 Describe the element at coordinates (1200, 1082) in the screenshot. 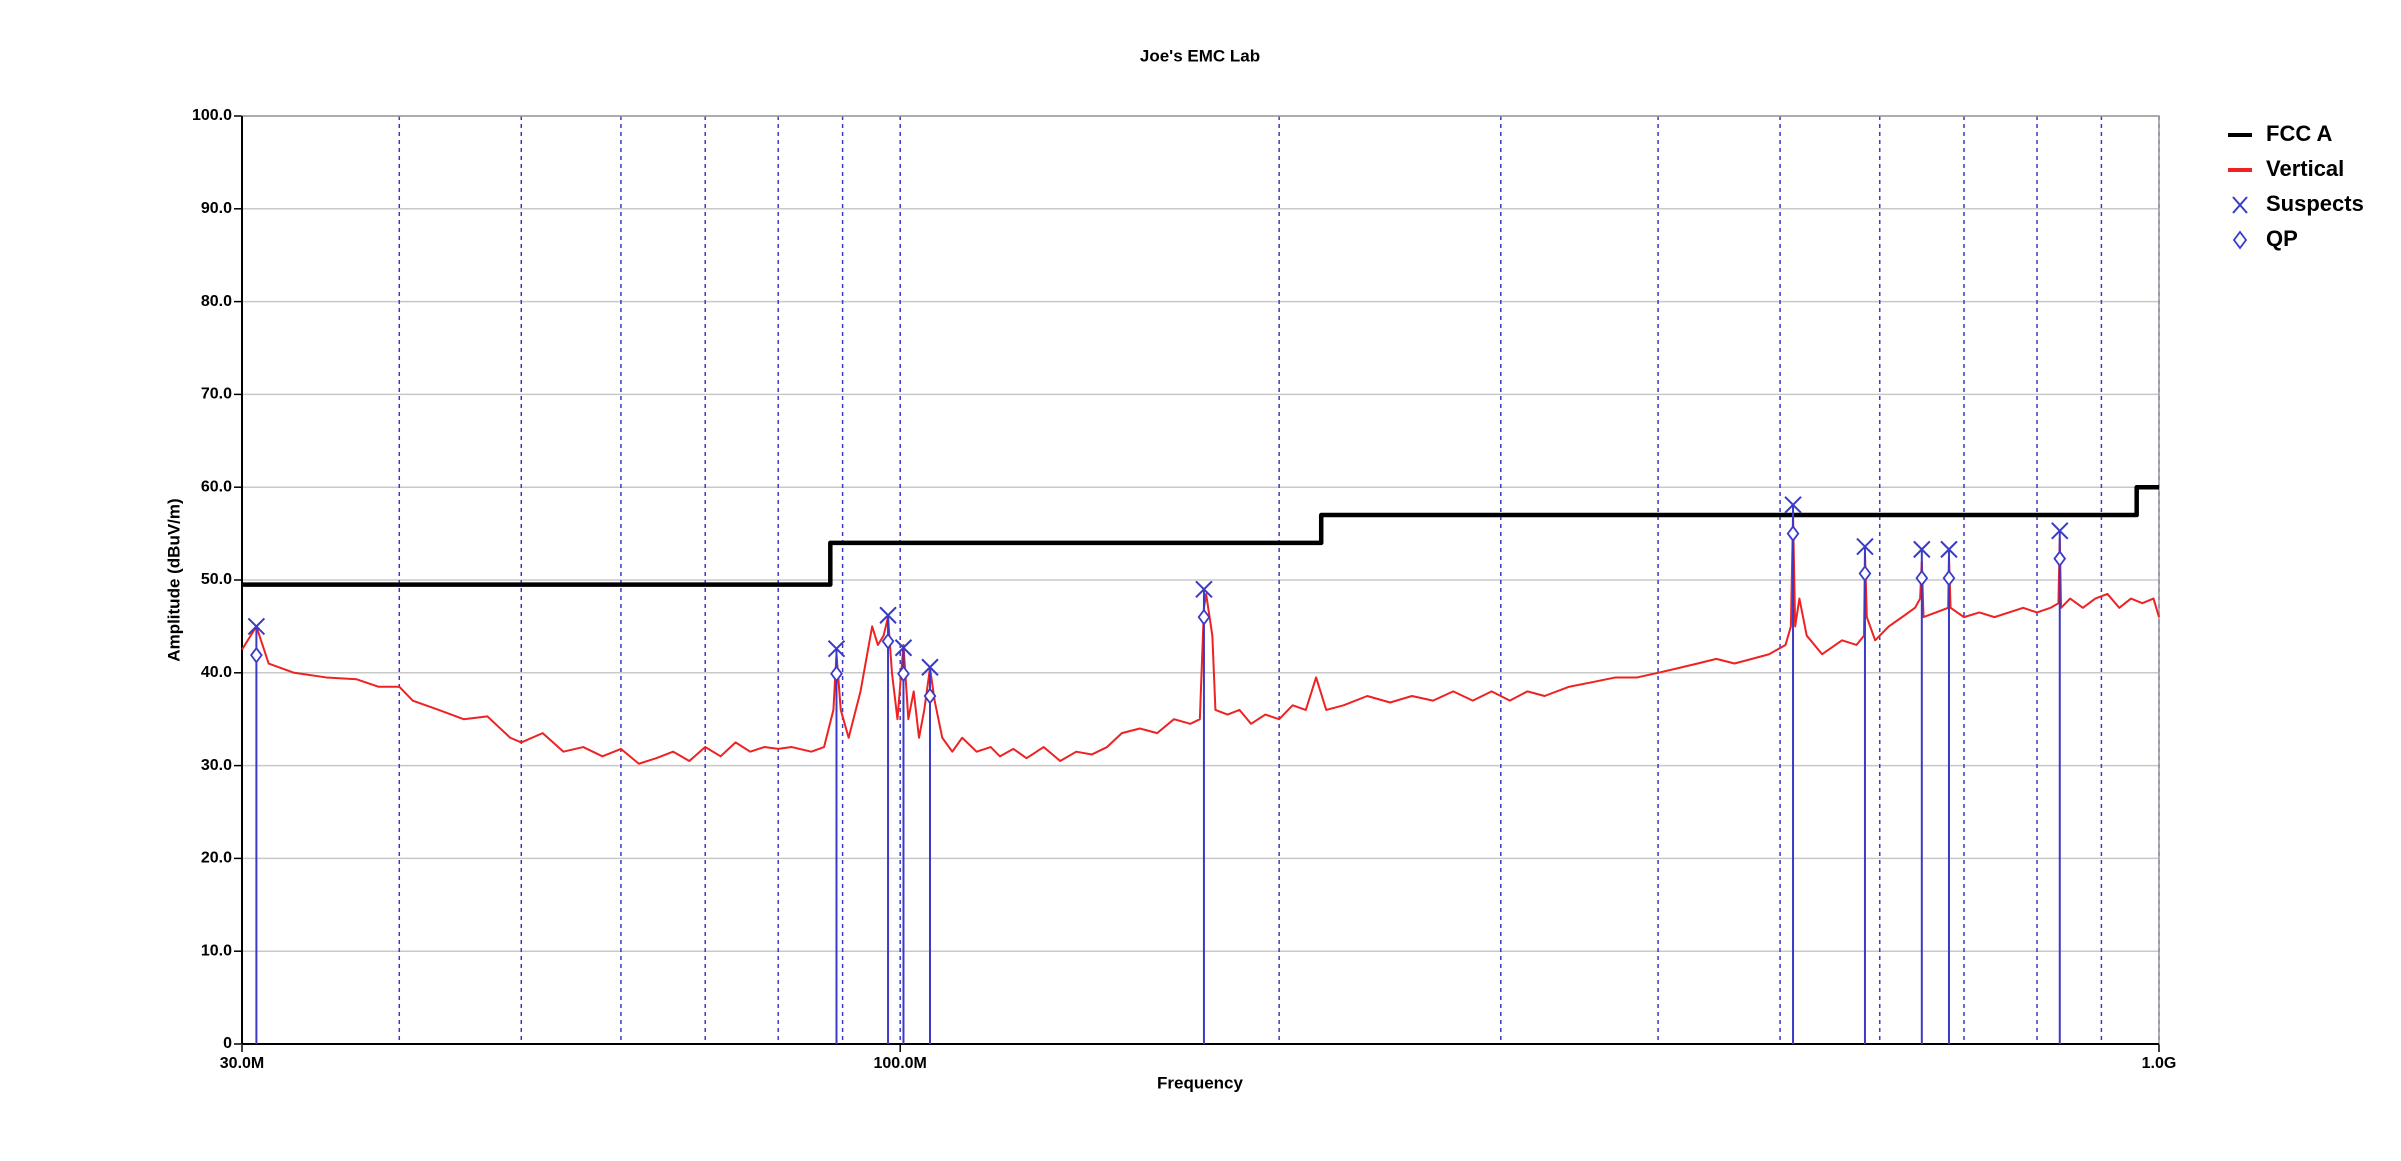

I see `x-axis-title: Frequency` at that location.